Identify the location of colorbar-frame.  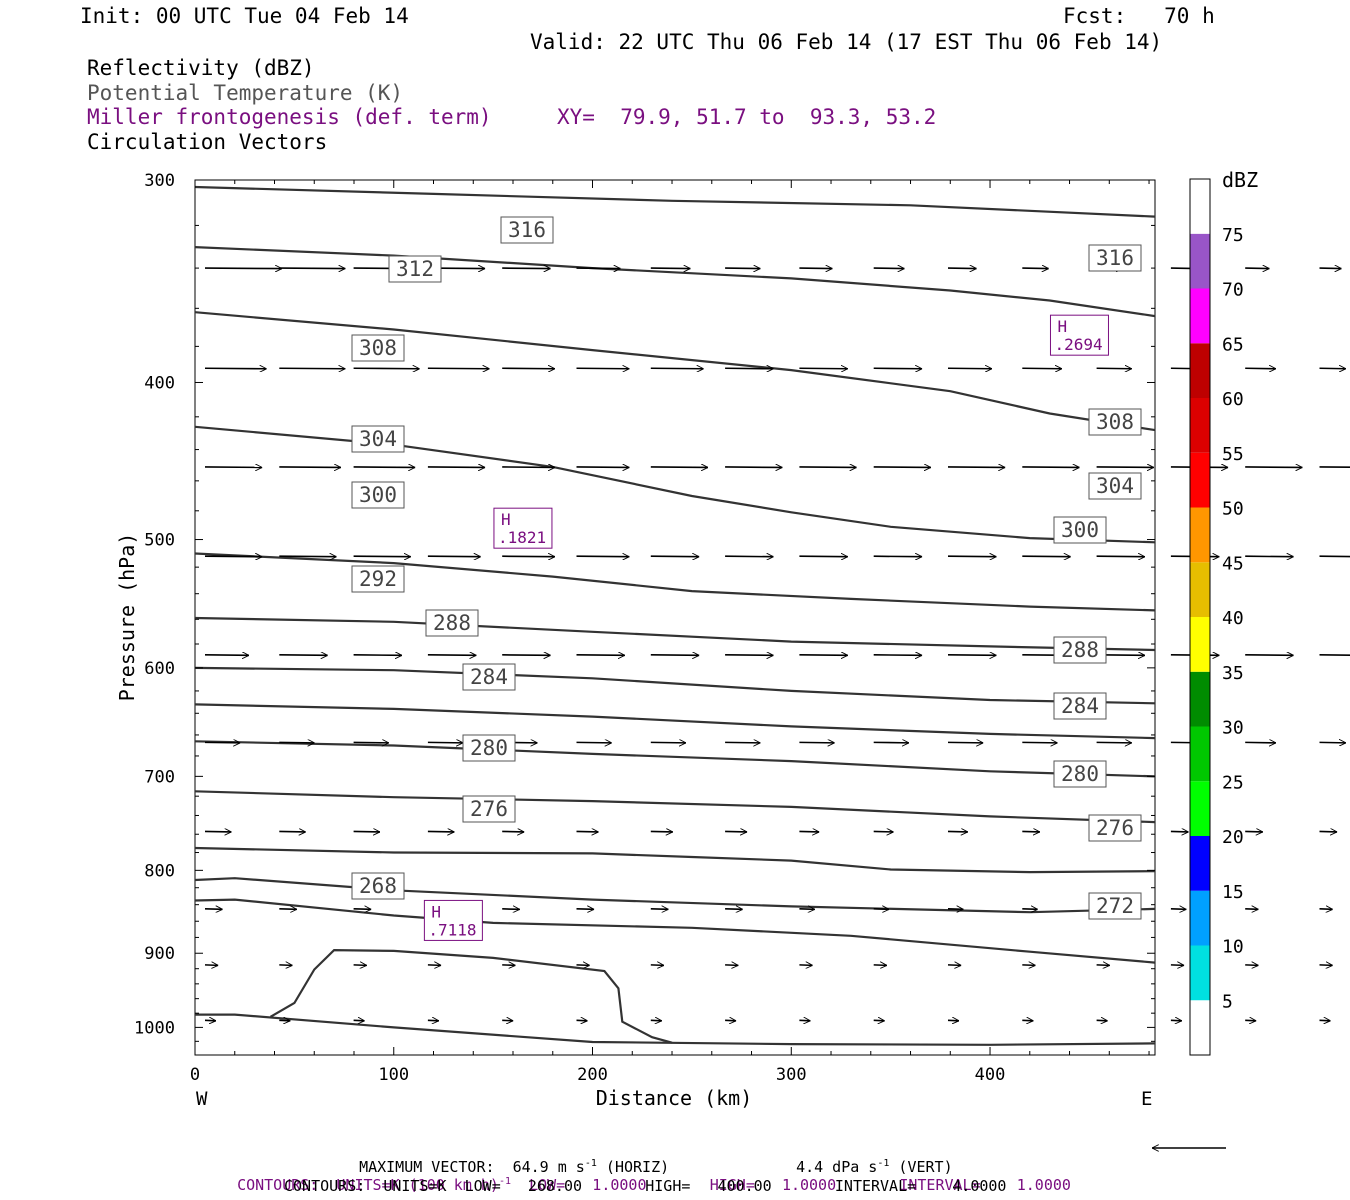
(1200, 617).